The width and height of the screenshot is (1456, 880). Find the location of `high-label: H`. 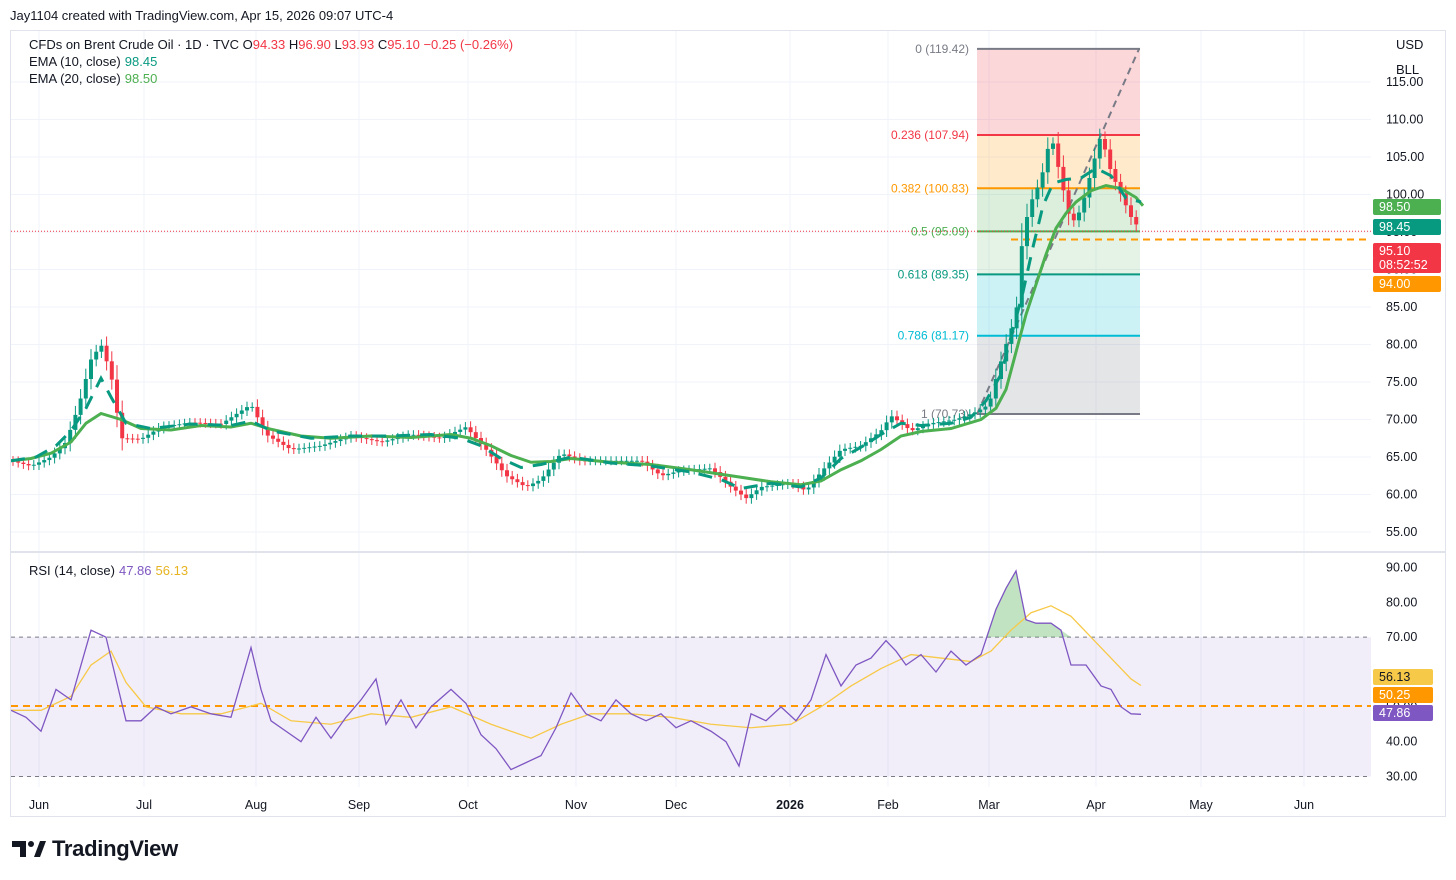

high-label: H is located at coordinates (293, 44).